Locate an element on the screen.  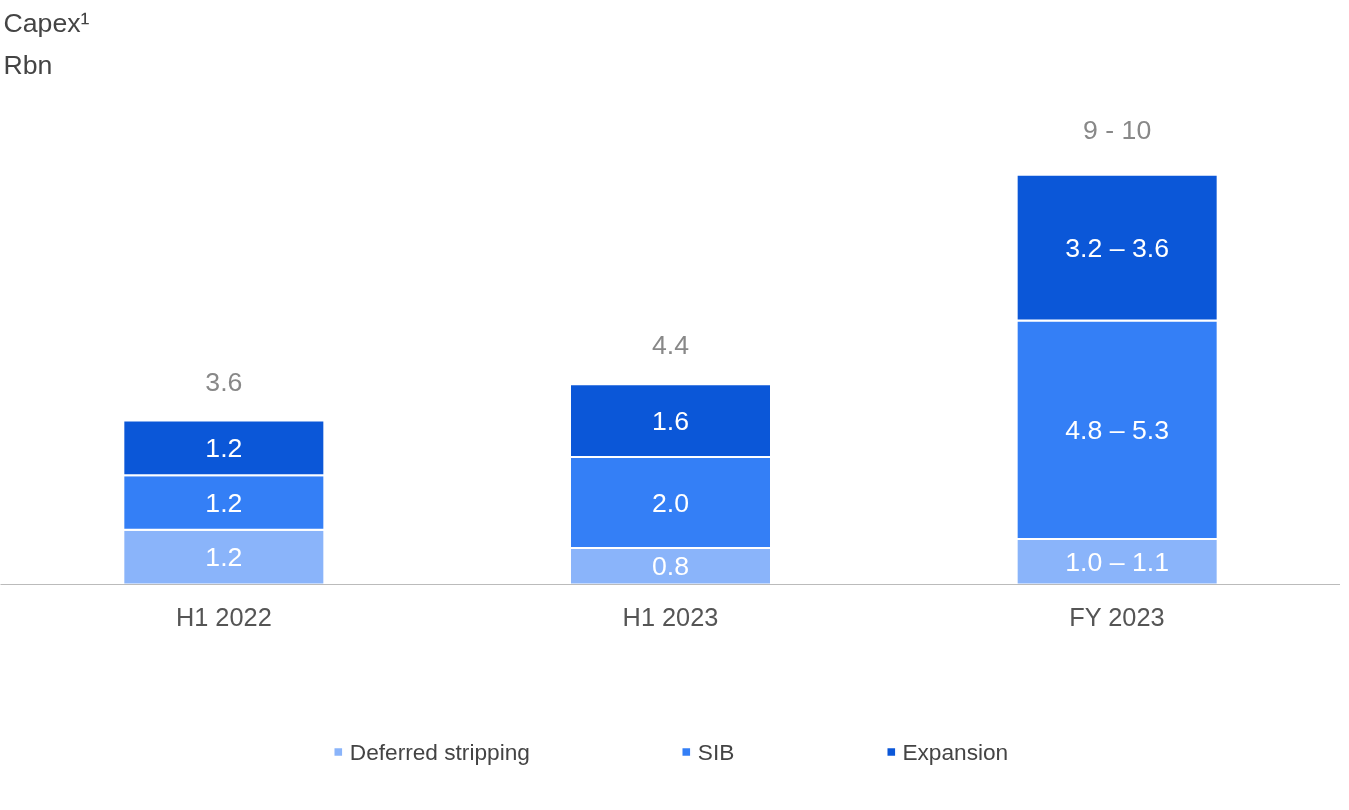
data-label: 1.0 – 1.1 is located at coordinates (1117, 561).